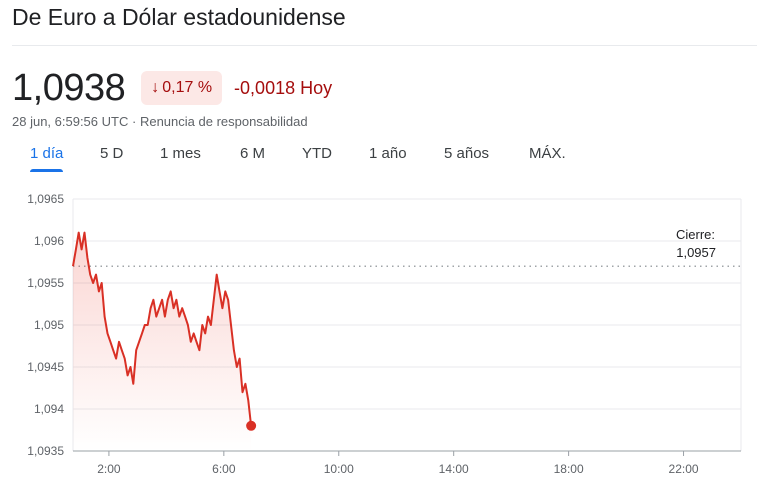 The width and height of the screenshot is (757, 487). I want to click on absolute-change-value: -0,0018, so click(265, 87).